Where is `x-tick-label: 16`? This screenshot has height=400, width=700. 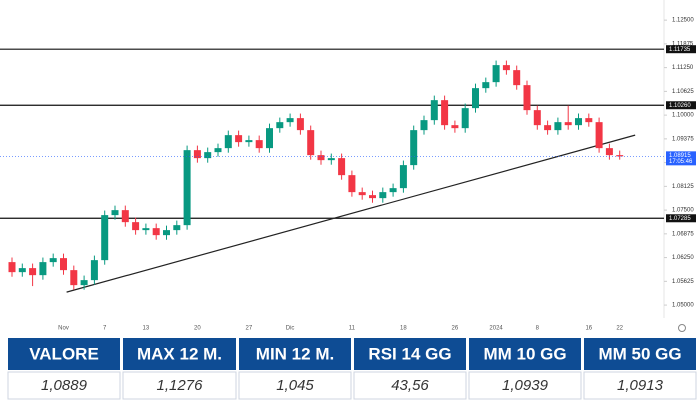
x-tick-label: 16 is located at coordinates (588, 329).